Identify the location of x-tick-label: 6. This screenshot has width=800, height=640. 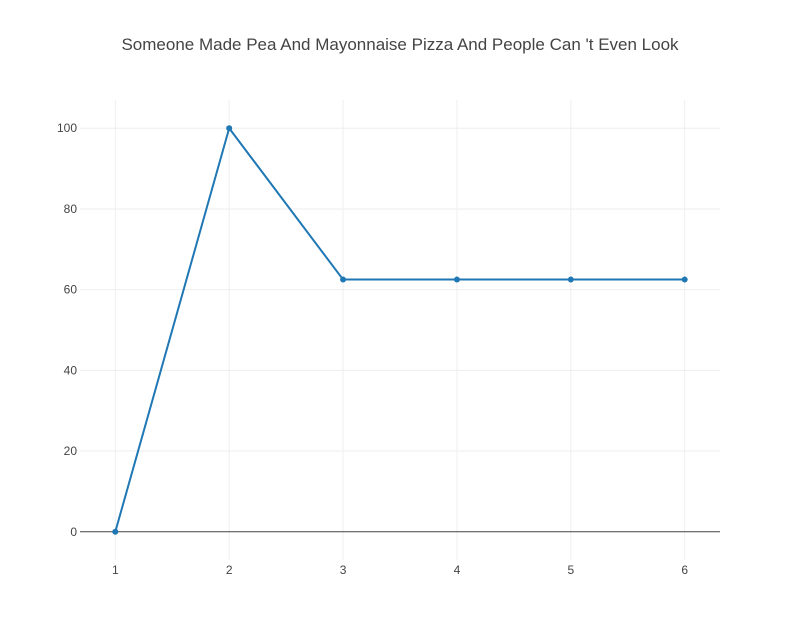
(684, 570).